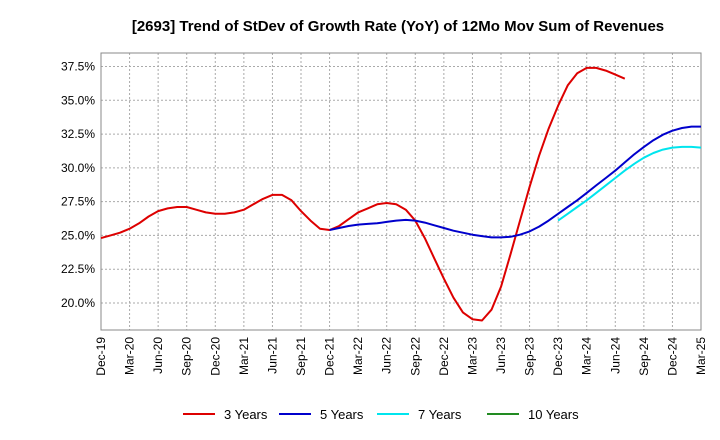 Image resolution: width=720 pixels, height=440 pixels. I want to click on x-tick-label: Dec-22, so click(444, 356).